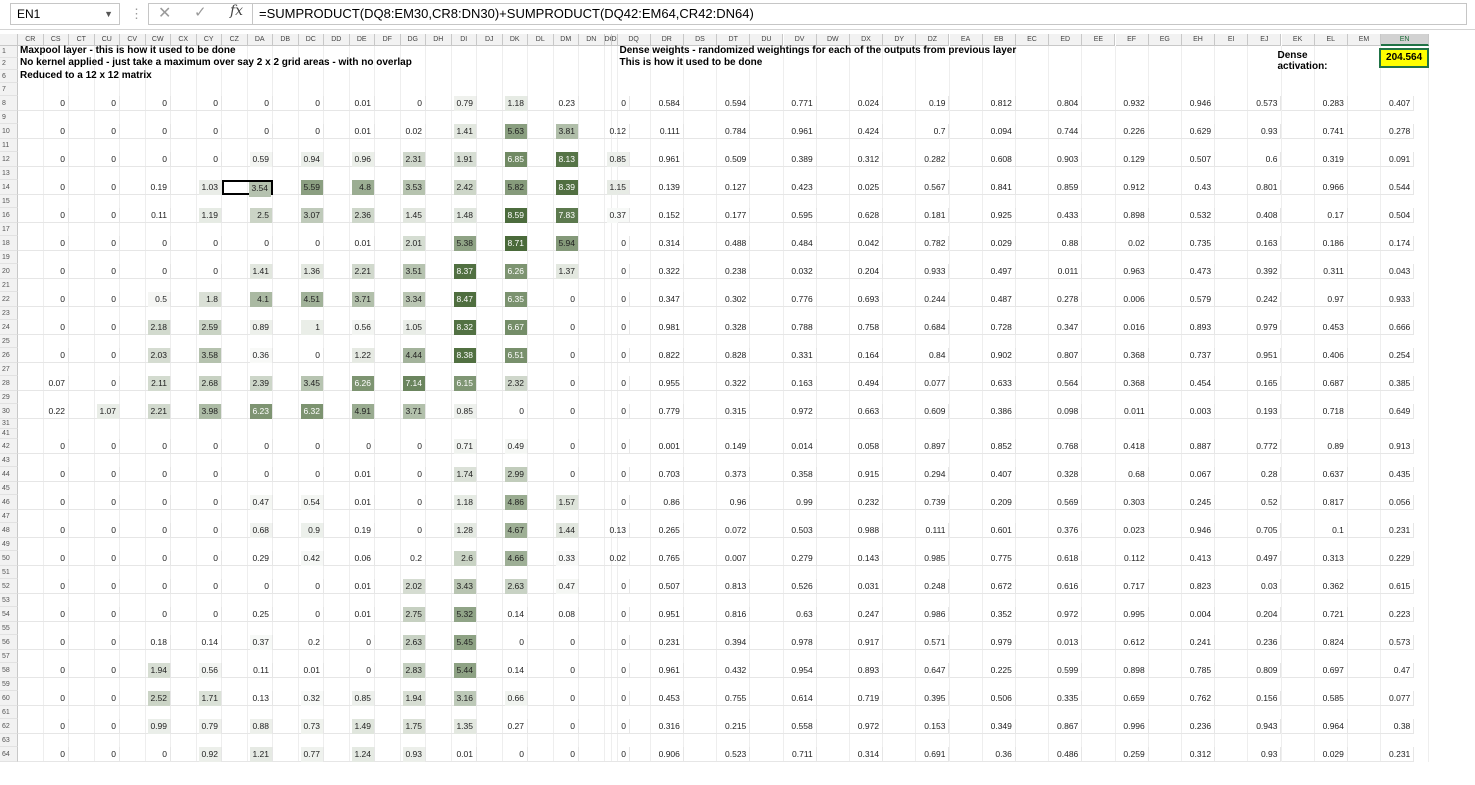  What do you see at coordinates (650, 327) in the screenshot?
I see `weight-cell: 0.981` at bounding box center [650, 327].